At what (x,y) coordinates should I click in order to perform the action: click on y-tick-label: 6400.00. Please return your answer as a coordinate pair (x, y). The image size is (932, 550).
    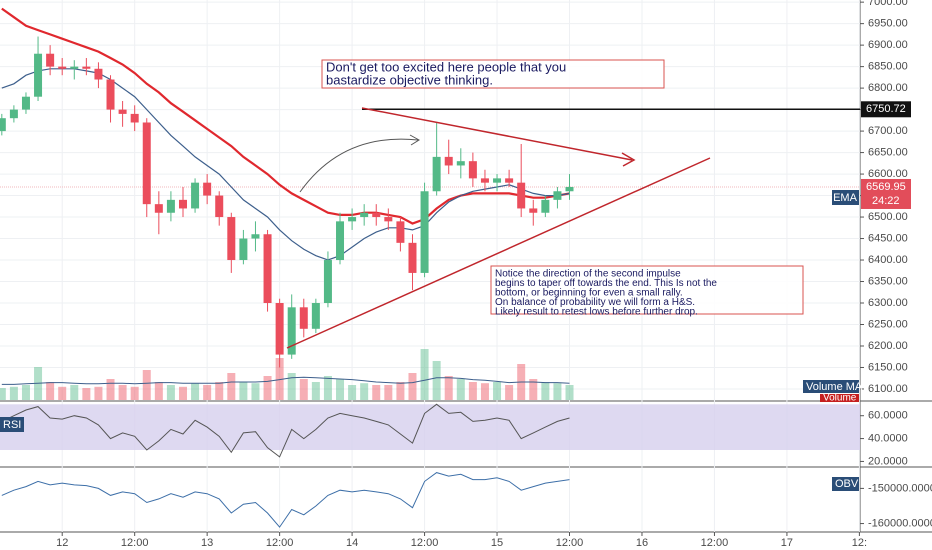
    Looking at the image, I should click on (888, 260).